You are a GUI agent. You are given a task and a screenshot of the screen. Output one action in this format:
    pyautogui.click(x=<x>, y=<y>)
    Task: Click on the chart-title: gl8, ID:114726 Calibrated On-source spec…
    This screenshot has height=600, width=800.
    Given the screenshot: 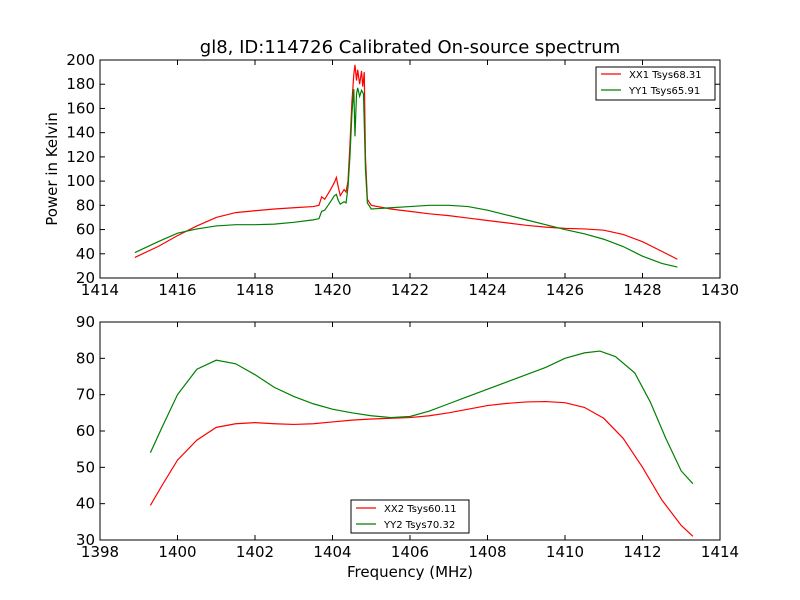 What is the action you would take?
    pyautogui.click(x=410, y=47)
    